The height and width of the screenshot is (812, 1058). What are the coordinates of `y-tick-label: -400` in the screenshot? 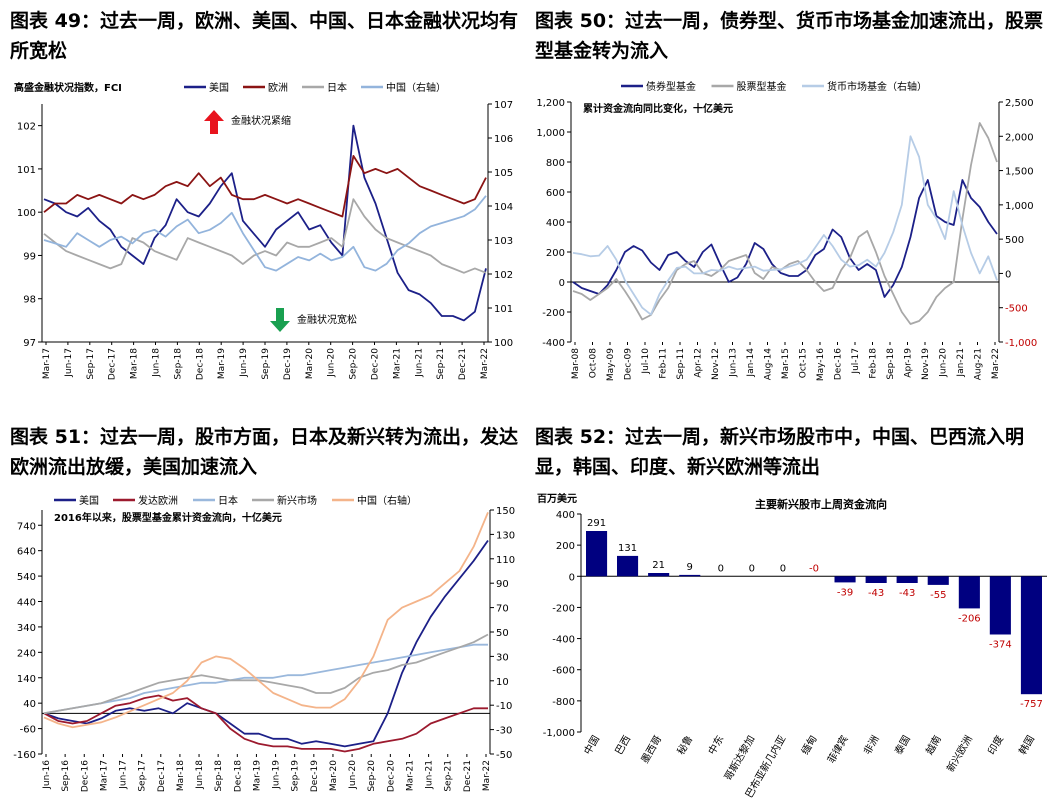 It's located at (553, 343).